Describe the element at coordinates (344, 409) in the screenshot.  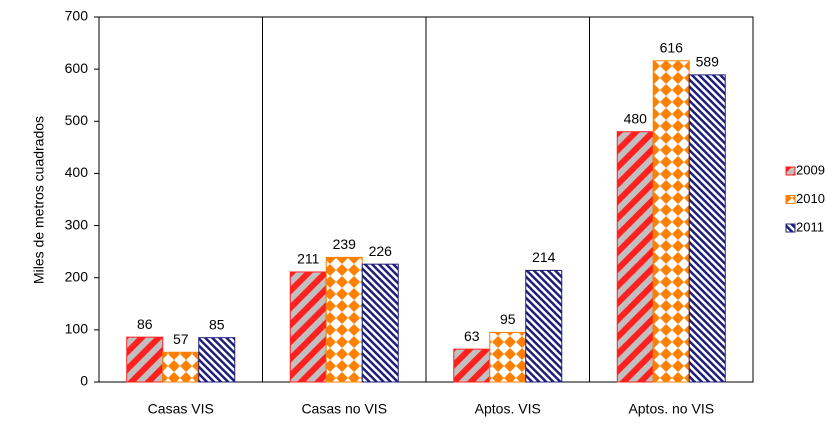
I see `x-tick-label: Casas no VIS` at that location.